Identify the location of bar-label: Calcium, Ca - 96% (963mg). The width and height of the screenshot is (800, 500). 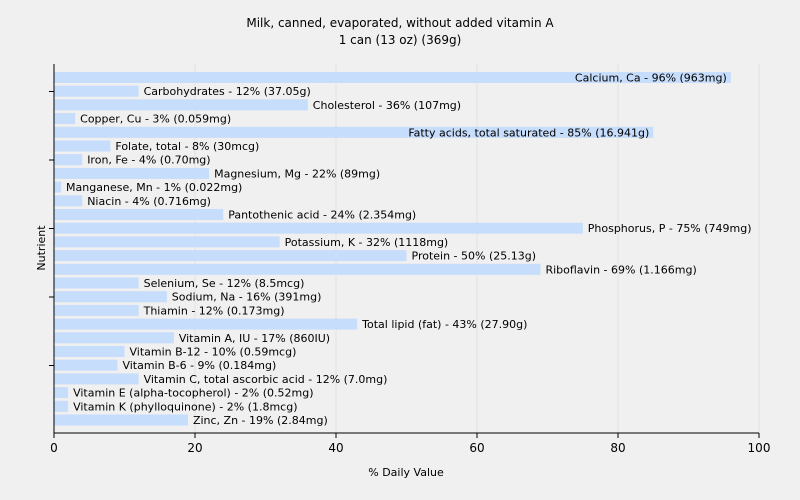
(651, 78).